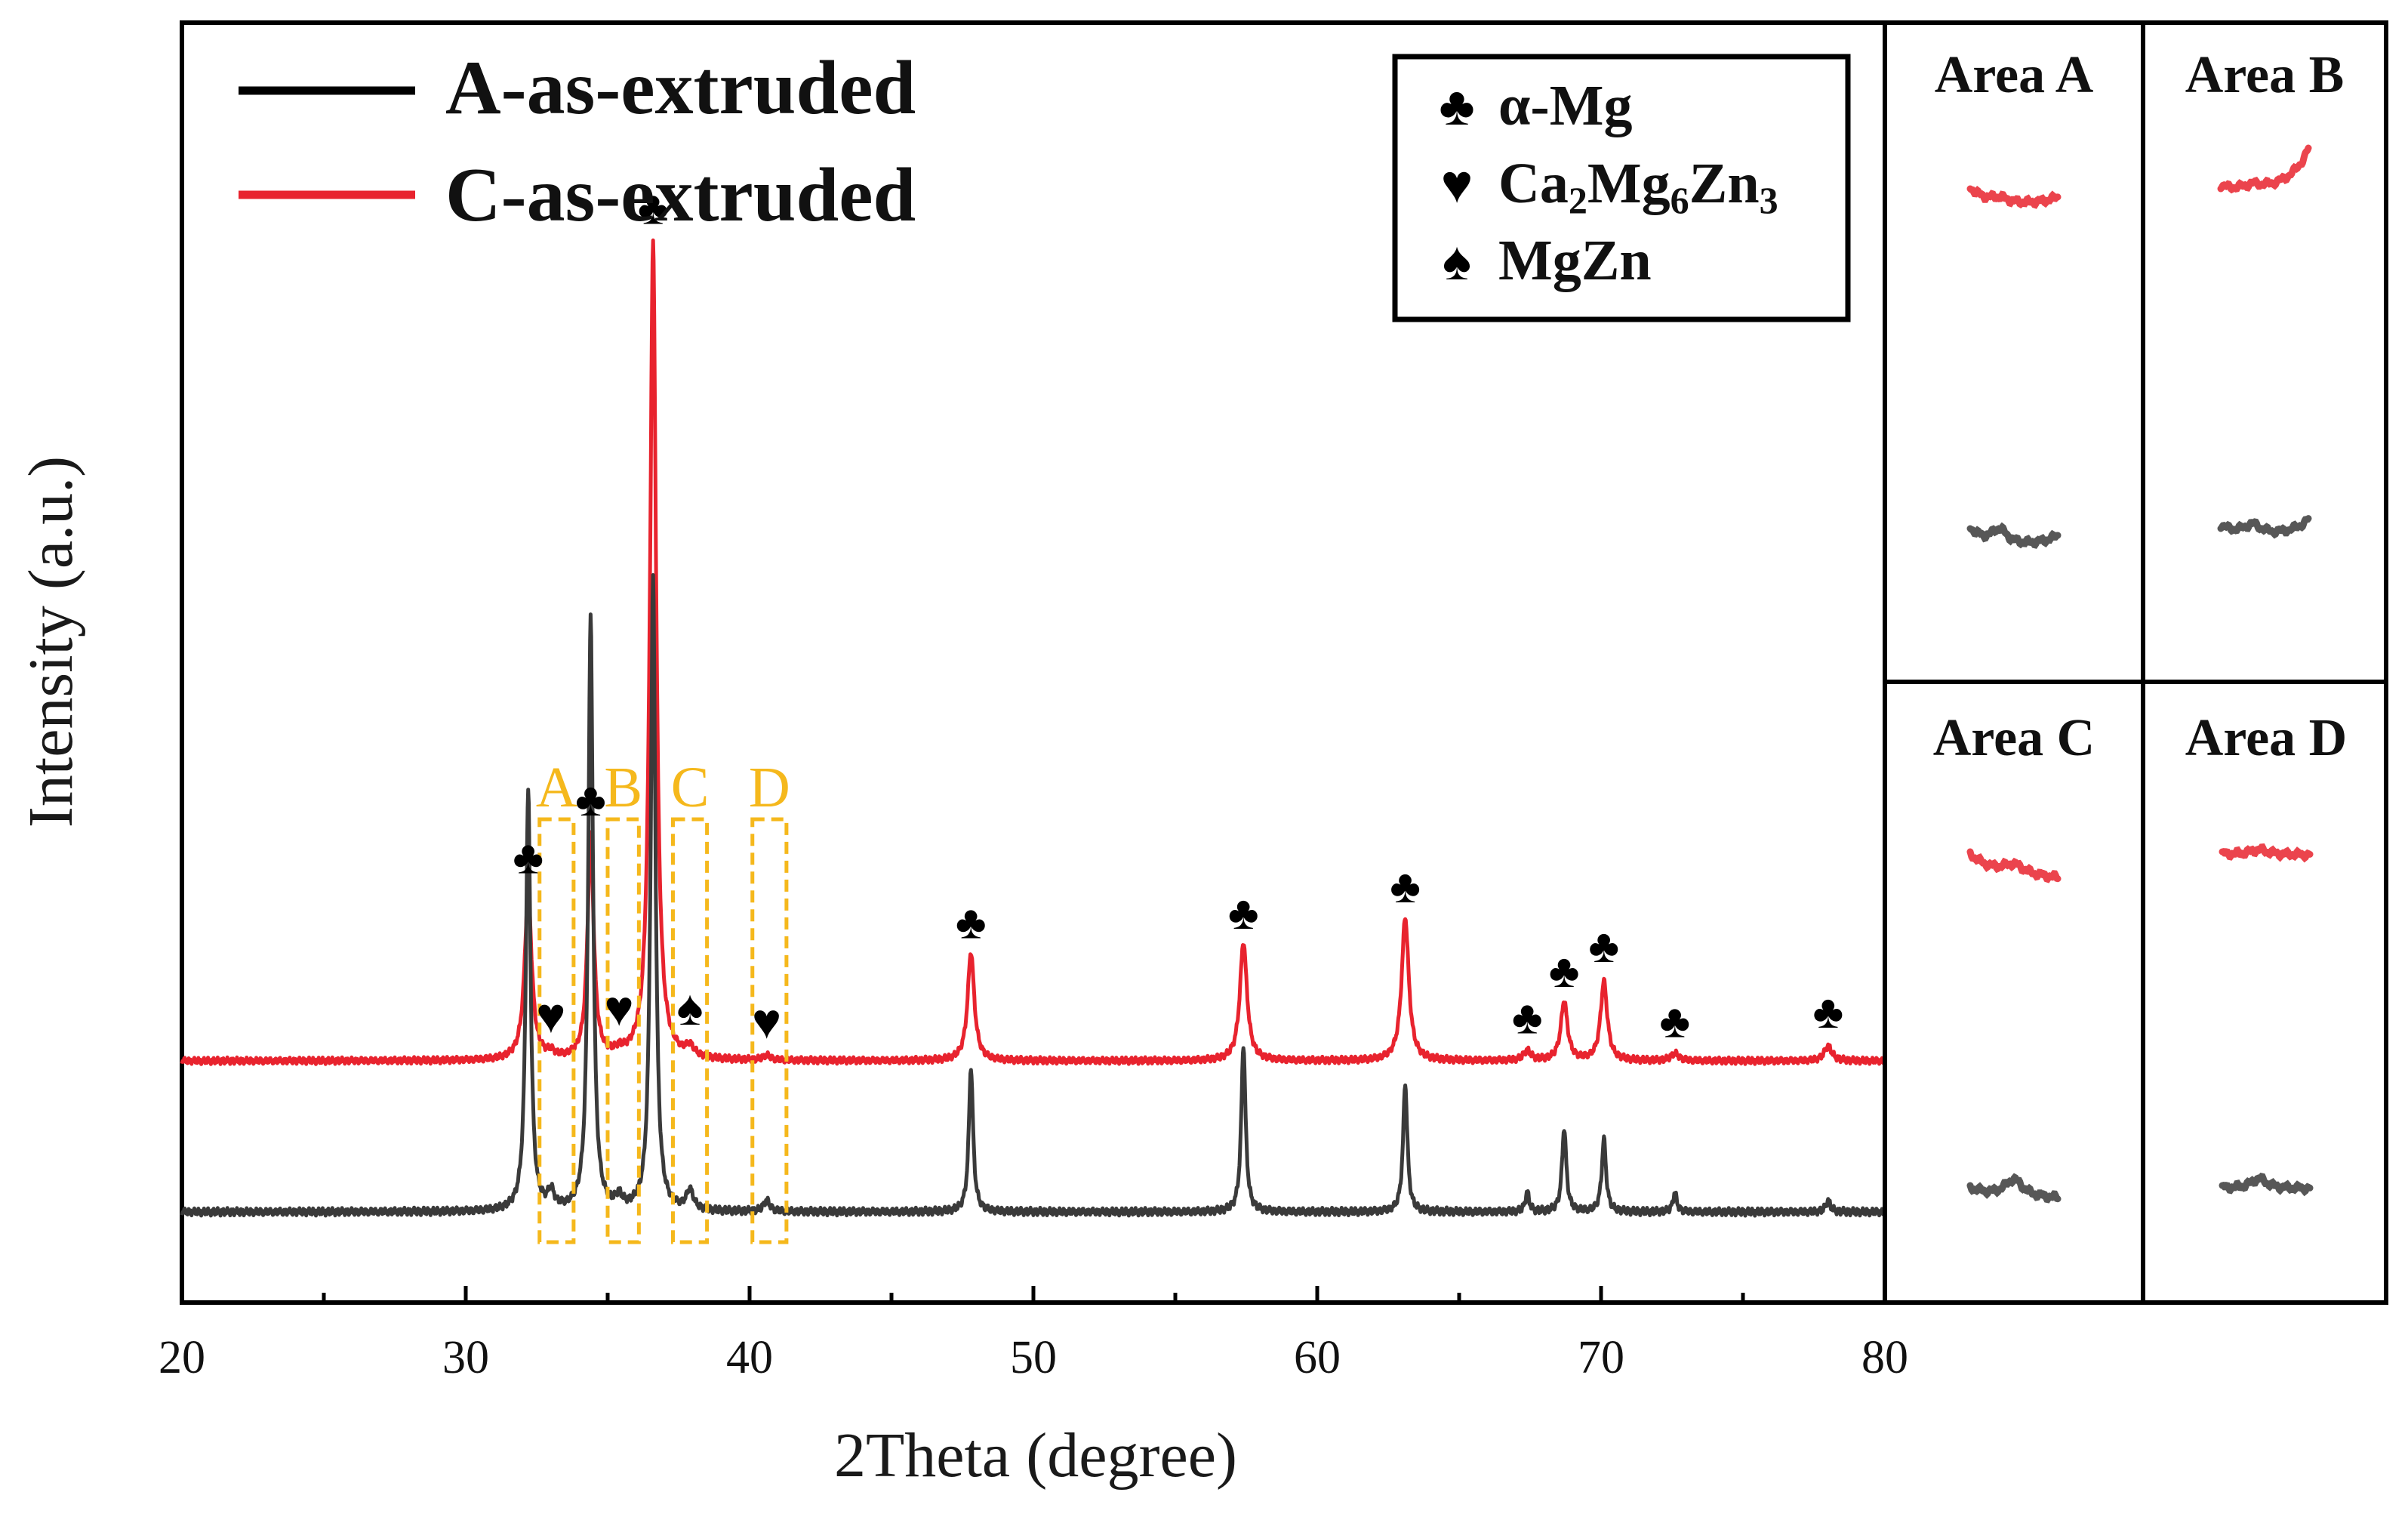  I want to click on x-tick-label-30: 30, so click(466, 1357).